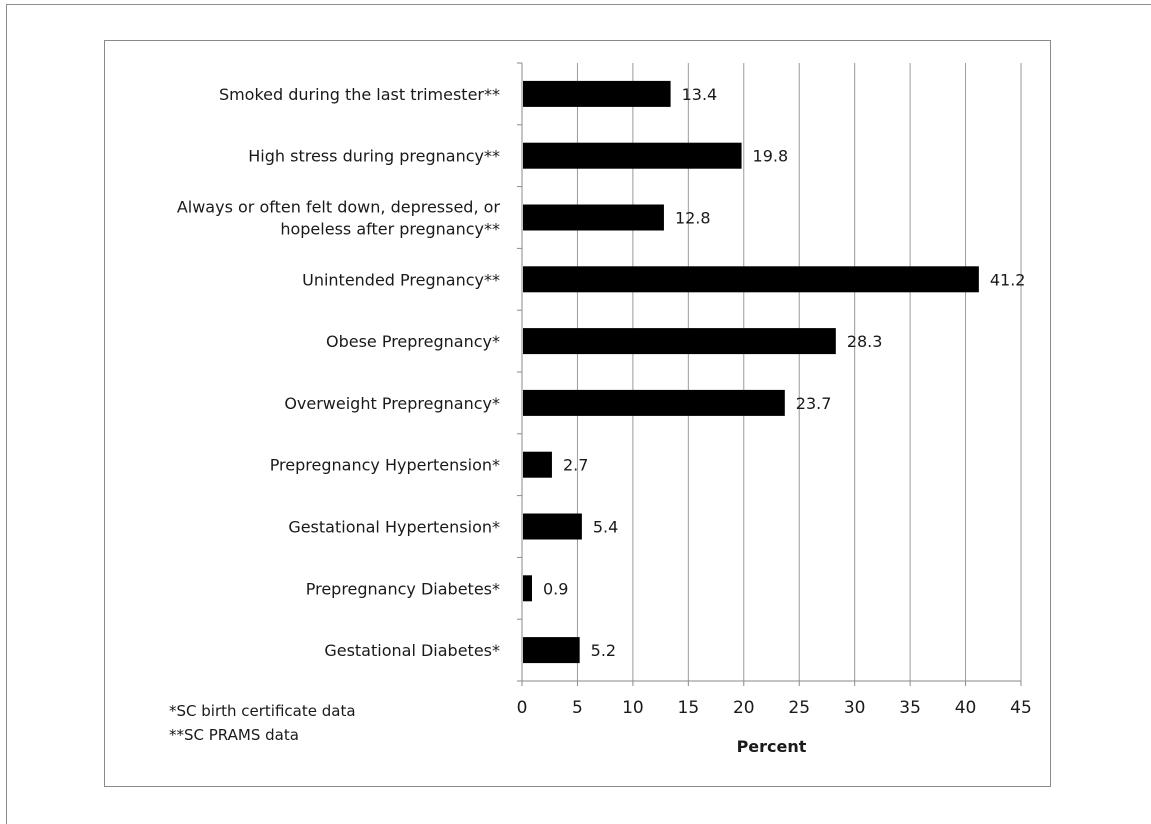 This screenshot has height=824, width=1151. Describe the element at coordinates (633, 708) in the screenshot. I see `x-tick-label: 10` at that location.